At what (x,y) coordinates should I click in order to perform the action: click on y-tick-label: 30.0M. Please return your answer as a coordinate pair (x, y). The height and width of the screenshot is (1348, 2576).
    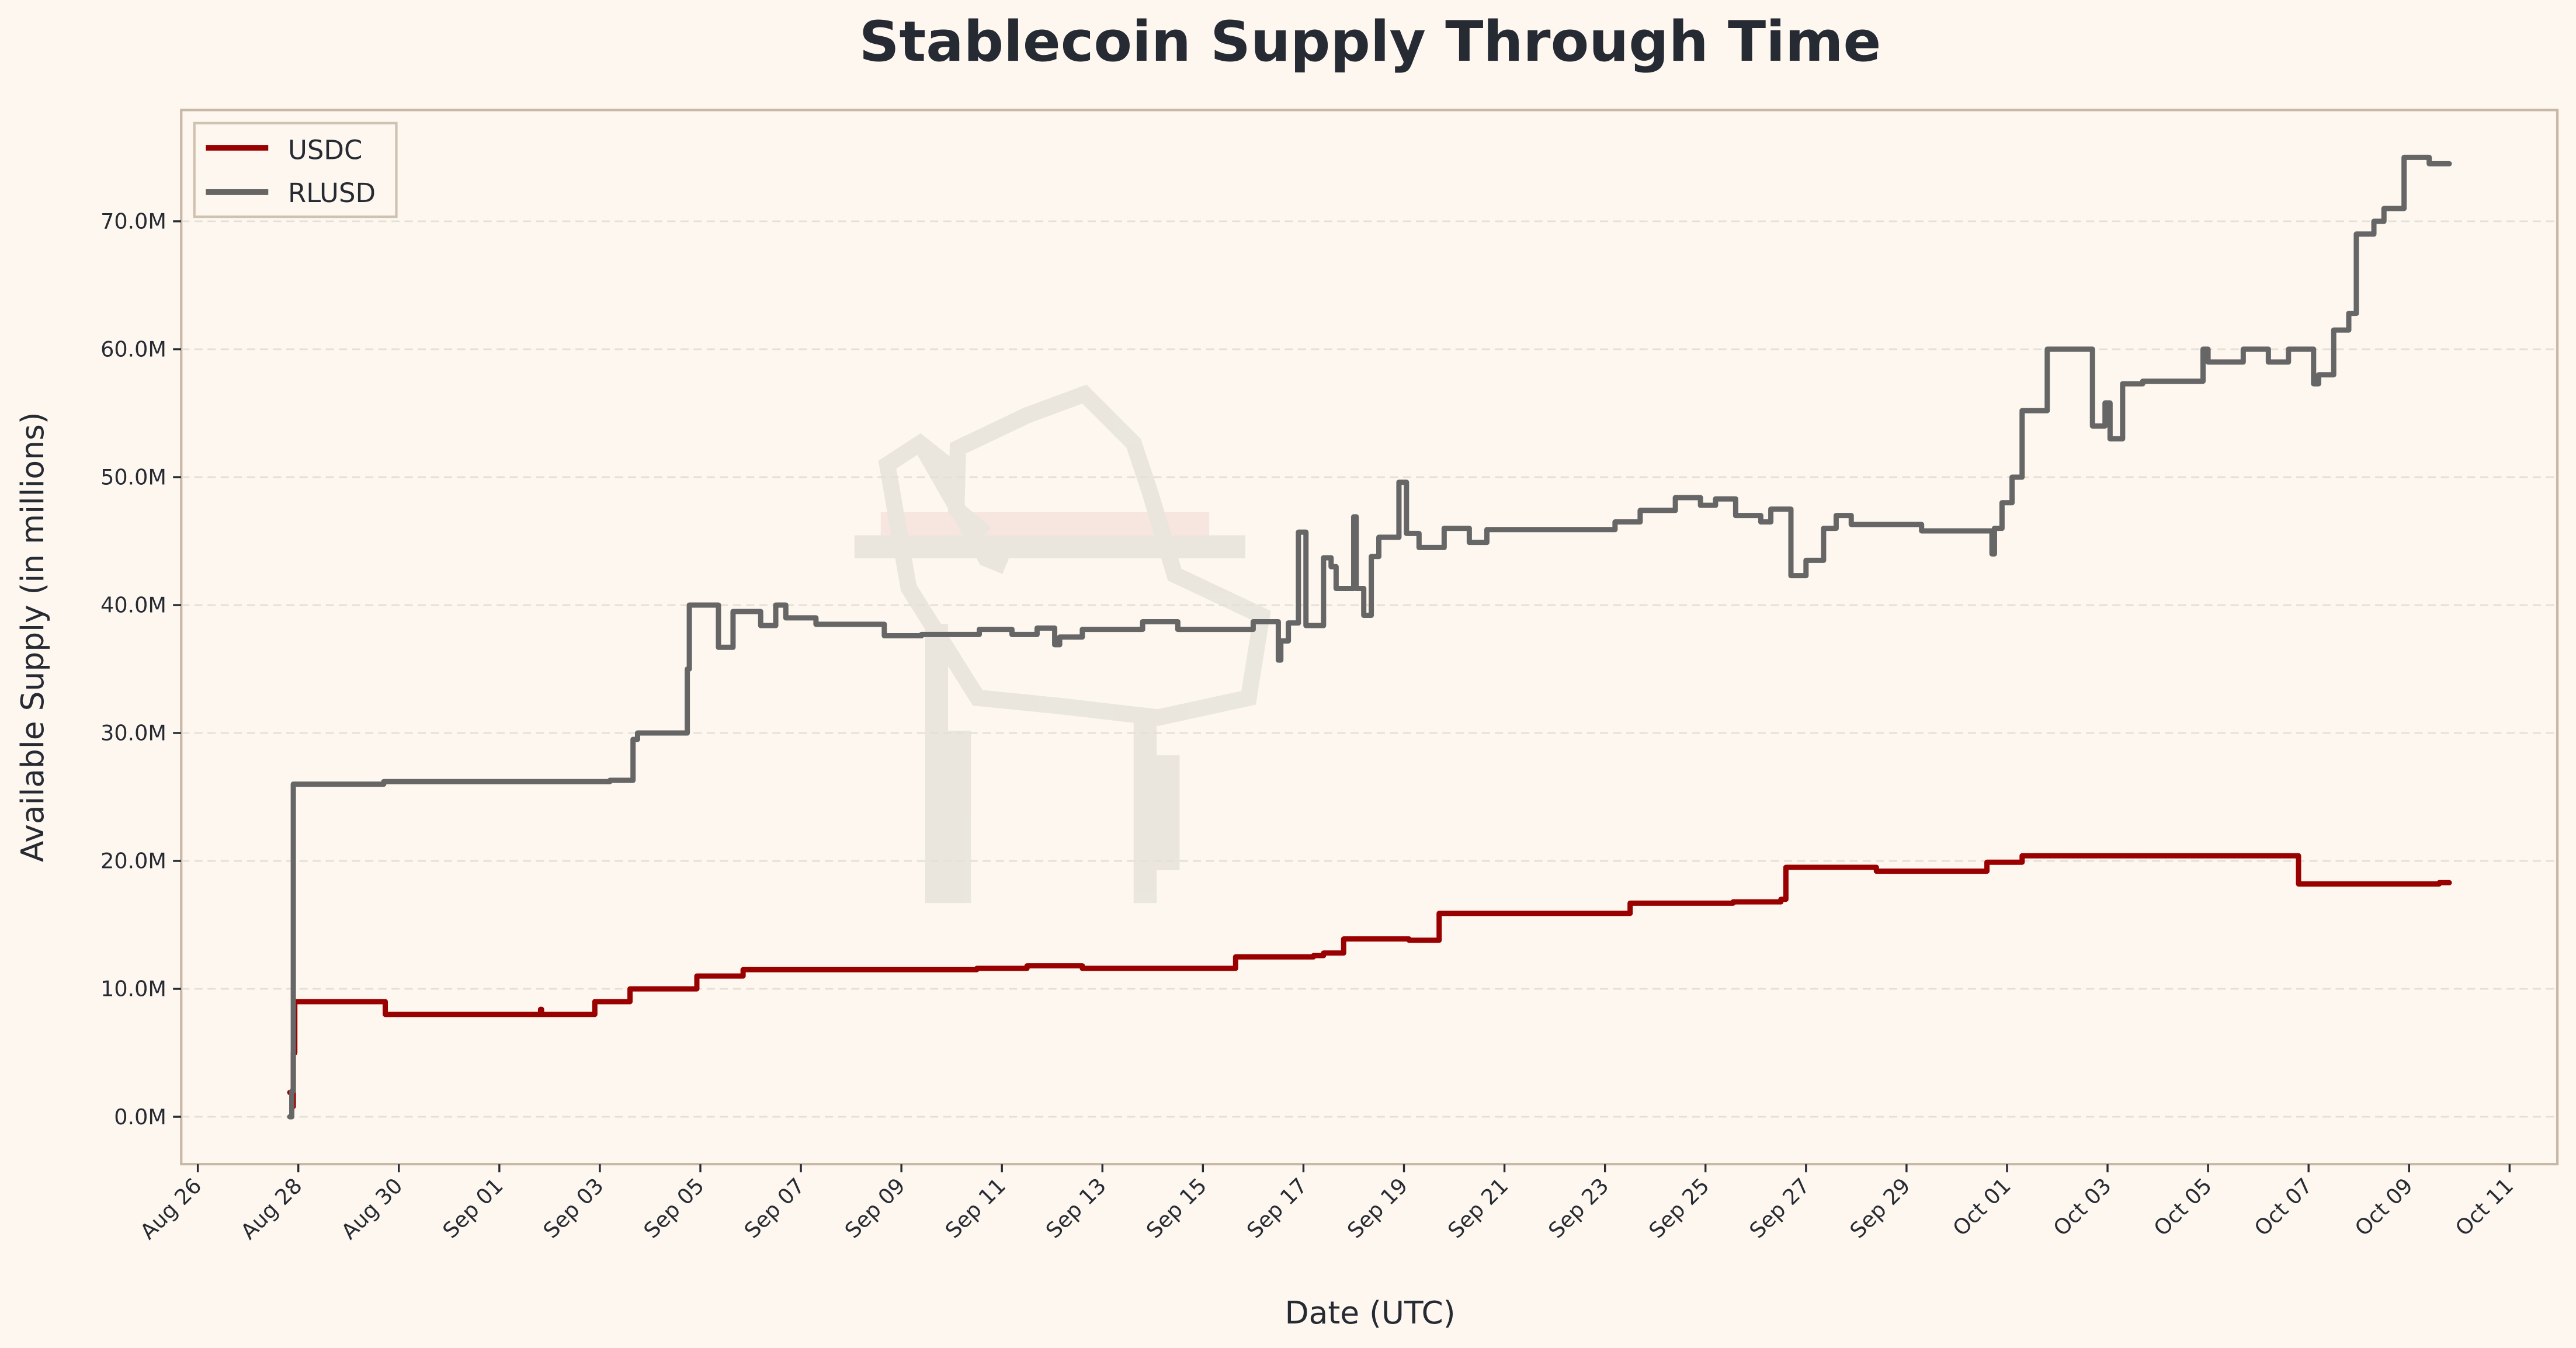
    Looking at the image, I should click on (133, 733).